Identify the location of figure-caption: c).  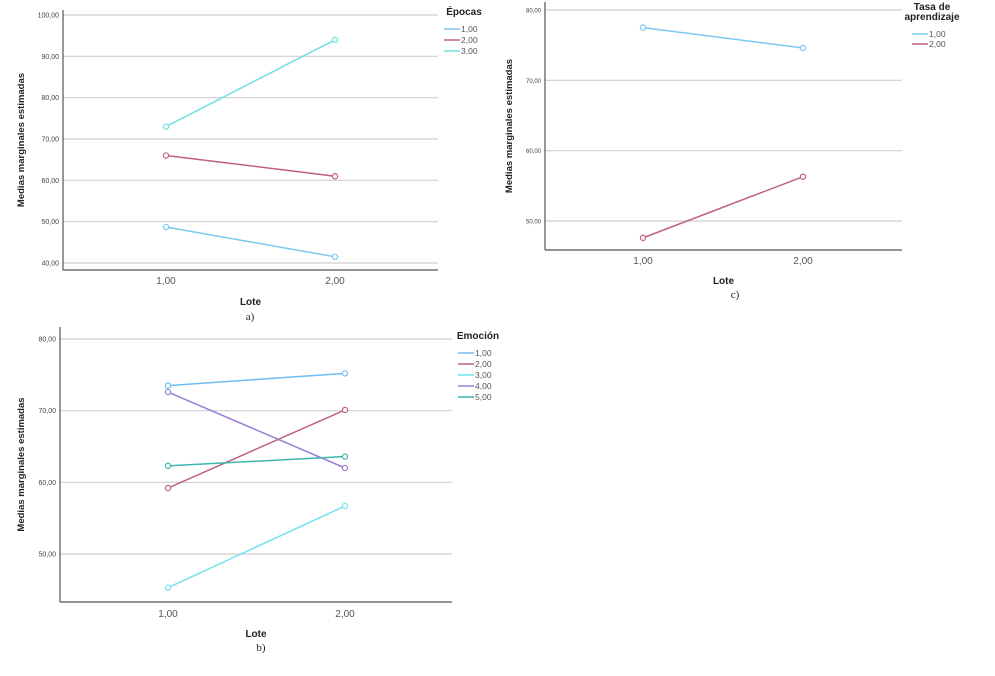
(735, 295).